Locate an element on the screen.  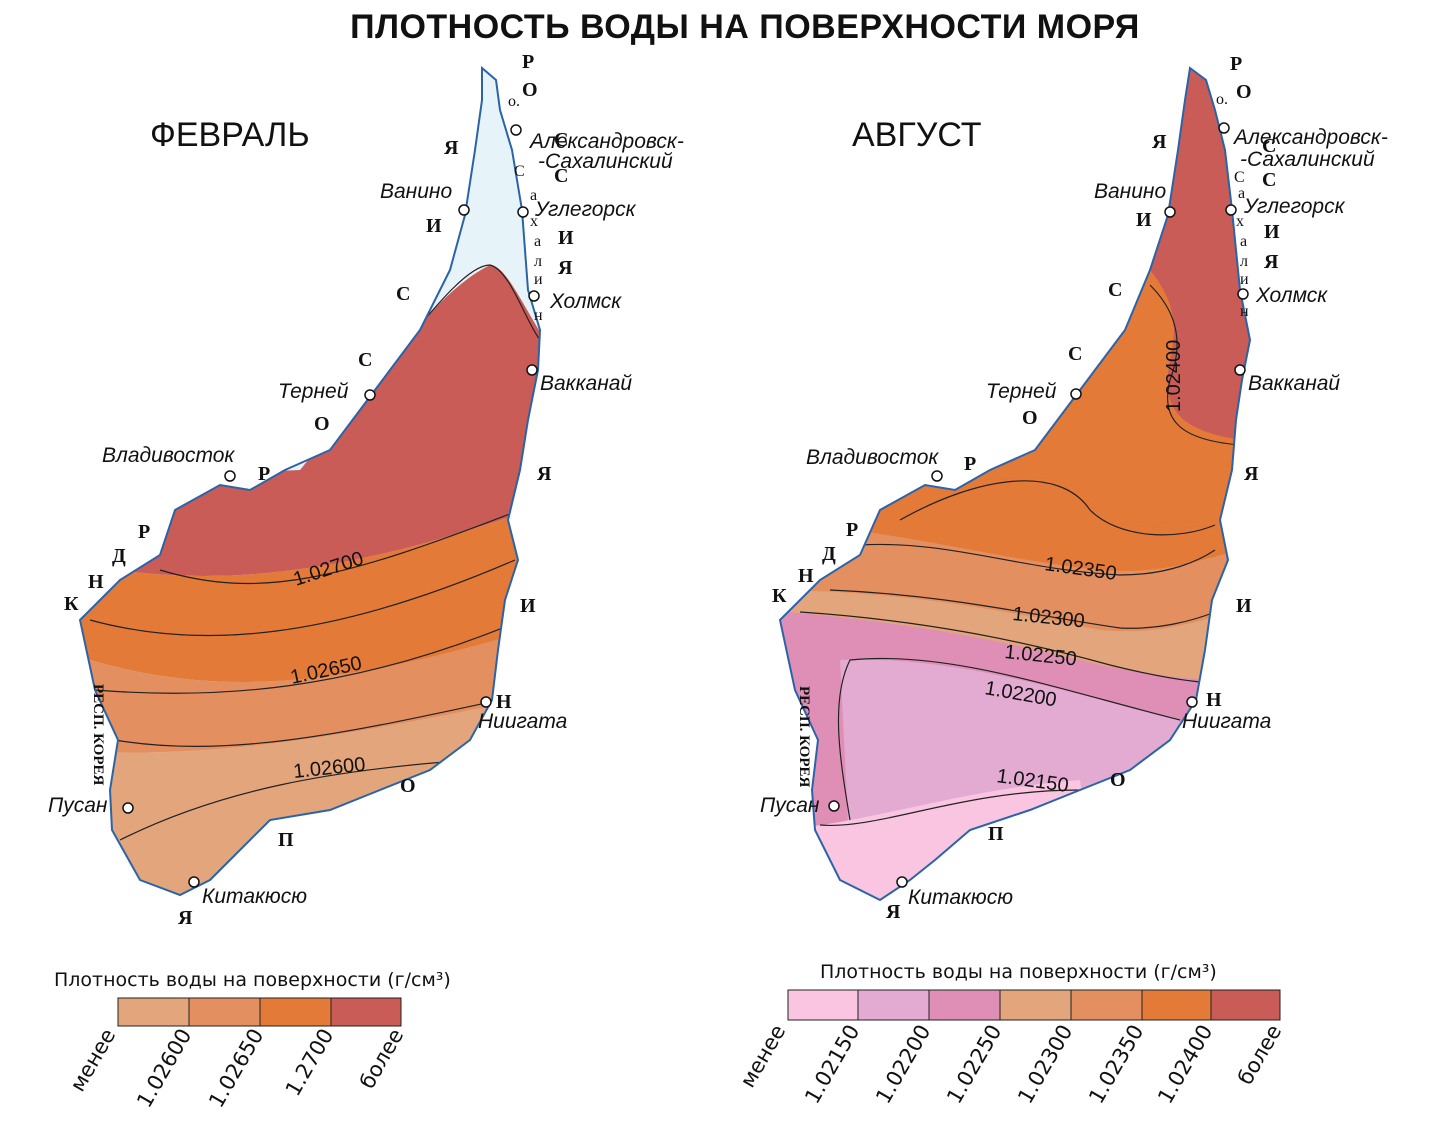
island-letter: и is located at coordinates (538, 279).